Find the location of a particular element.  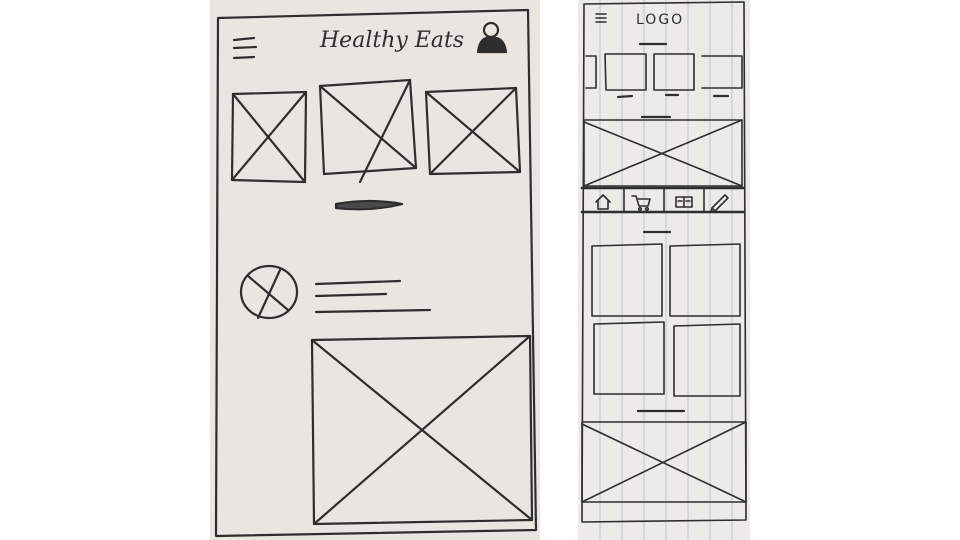

bottom-nav-bar is located at coordinates (663, 200).